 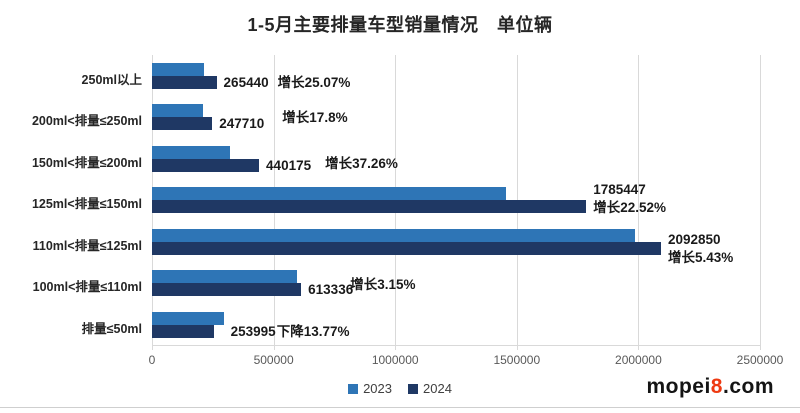 I want to click on x-axis-tick: 0, so click(x=152, y=360).